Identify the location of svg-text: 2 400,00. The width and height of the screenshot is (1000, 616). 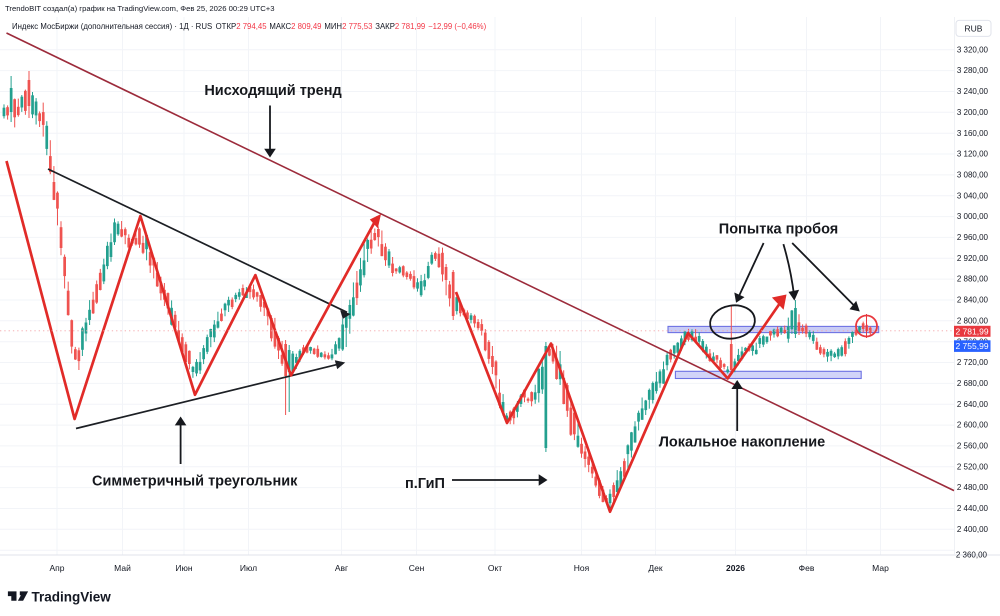
(973, 529).